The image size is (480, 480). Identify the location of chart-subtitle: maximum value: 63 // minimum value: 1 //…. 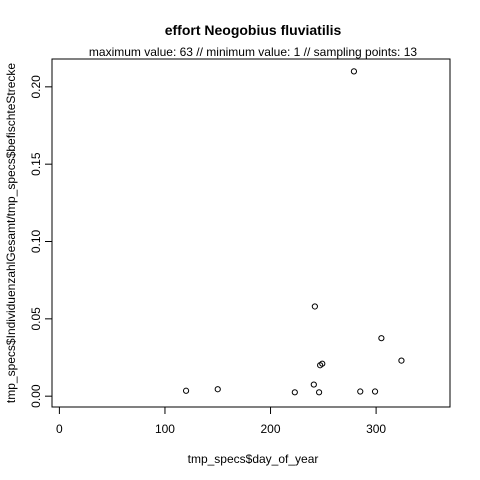
(253, 52).